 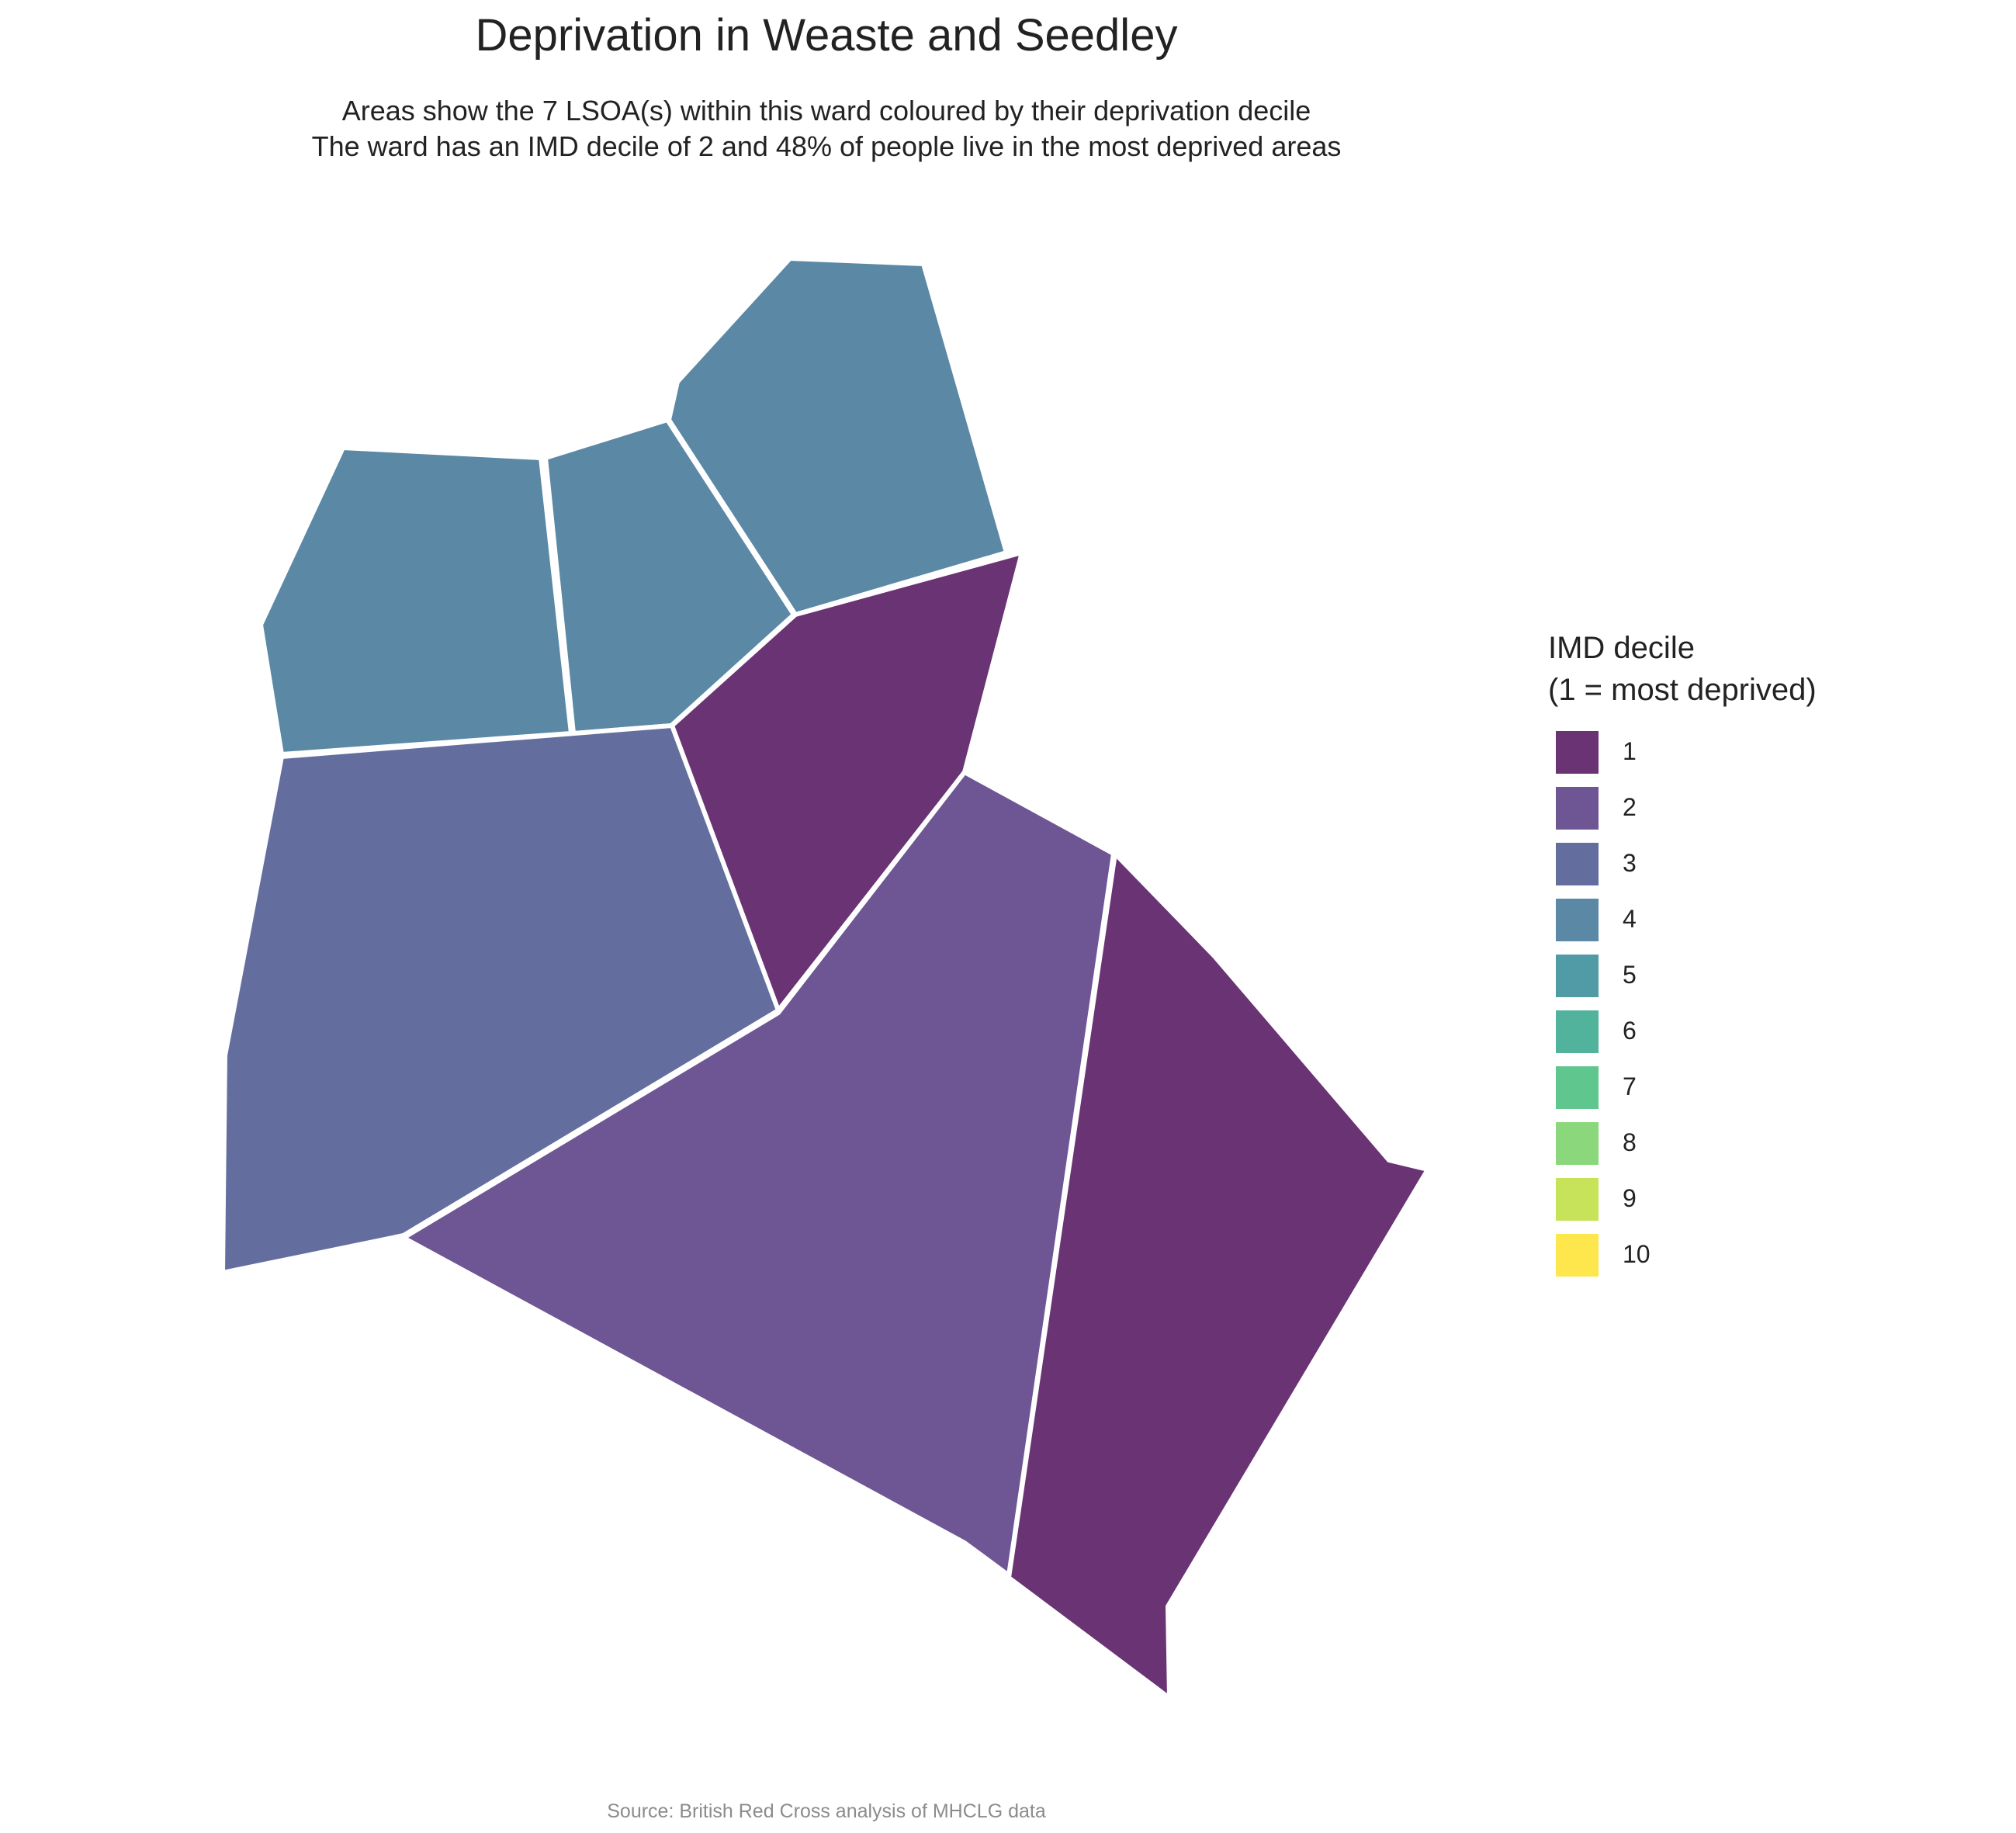 I want to click on legend-item: 6, so click(x=1682, y=1038).